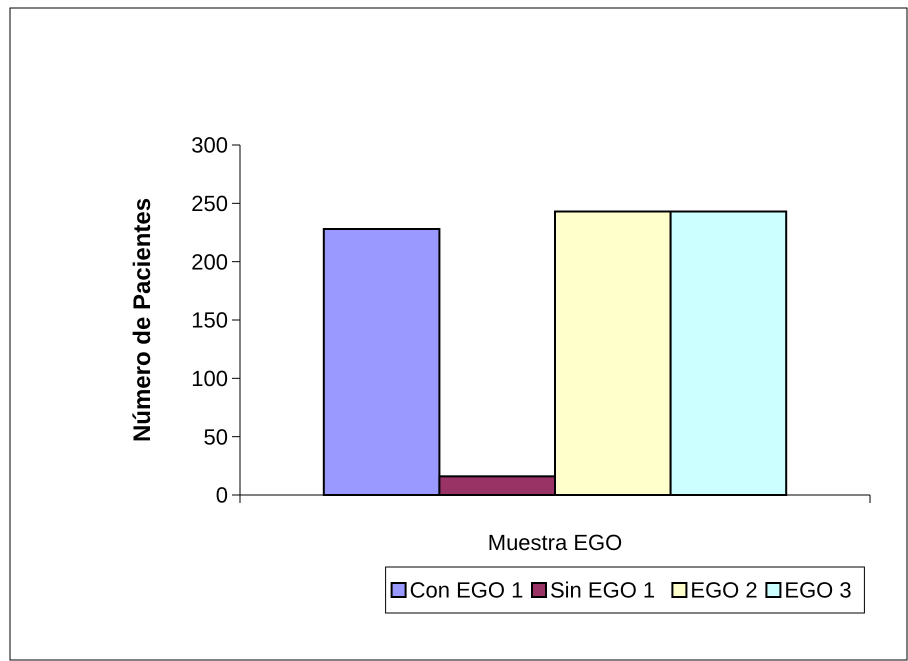  I want to click on legend-label: EGO 3, so click(818, 590).